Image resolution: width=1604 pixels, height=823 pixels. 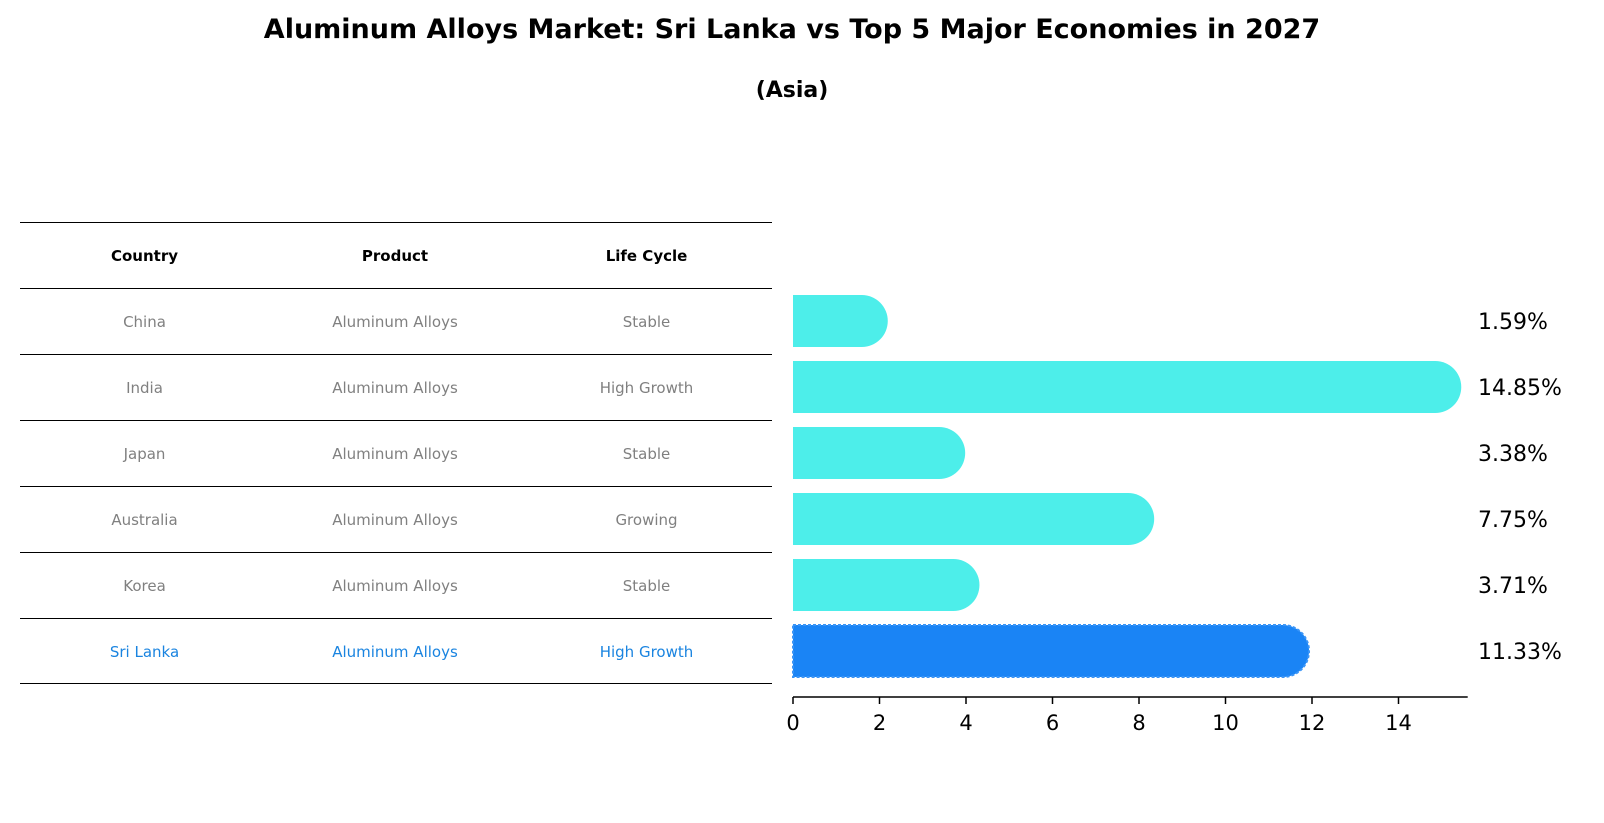 What do you see at coordinates (144, 652) in the screenshot?
I see `country-cell: Sri Lanka` at bounding box center [144, 652].